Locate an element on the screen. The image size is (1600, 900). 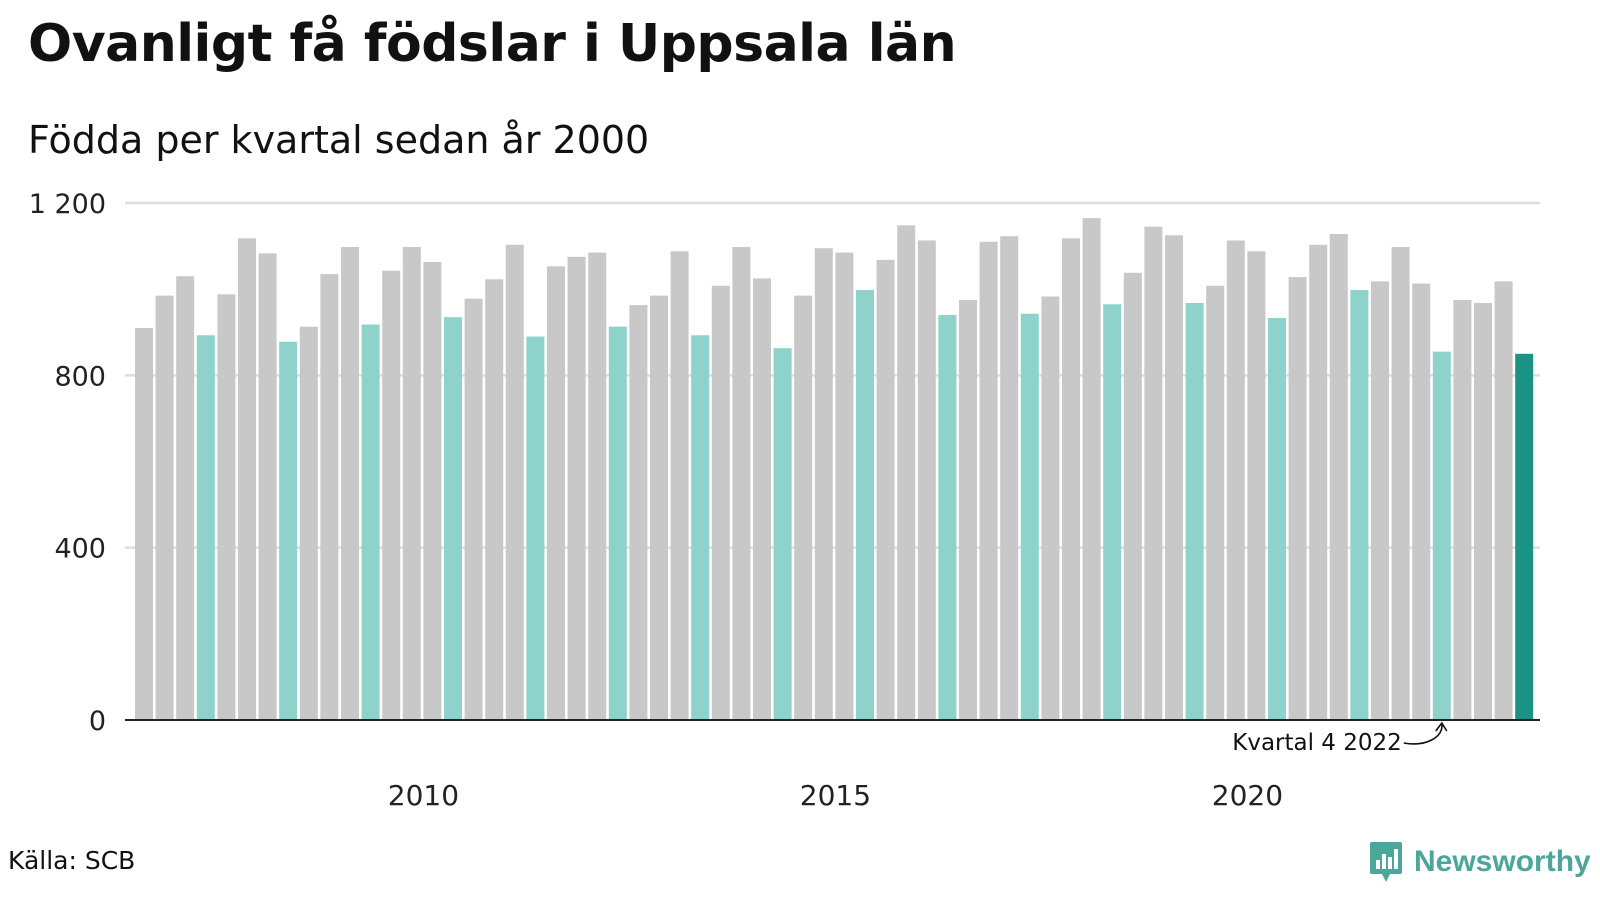
bar-2023-k3 is located at coordinates (1503, 500).